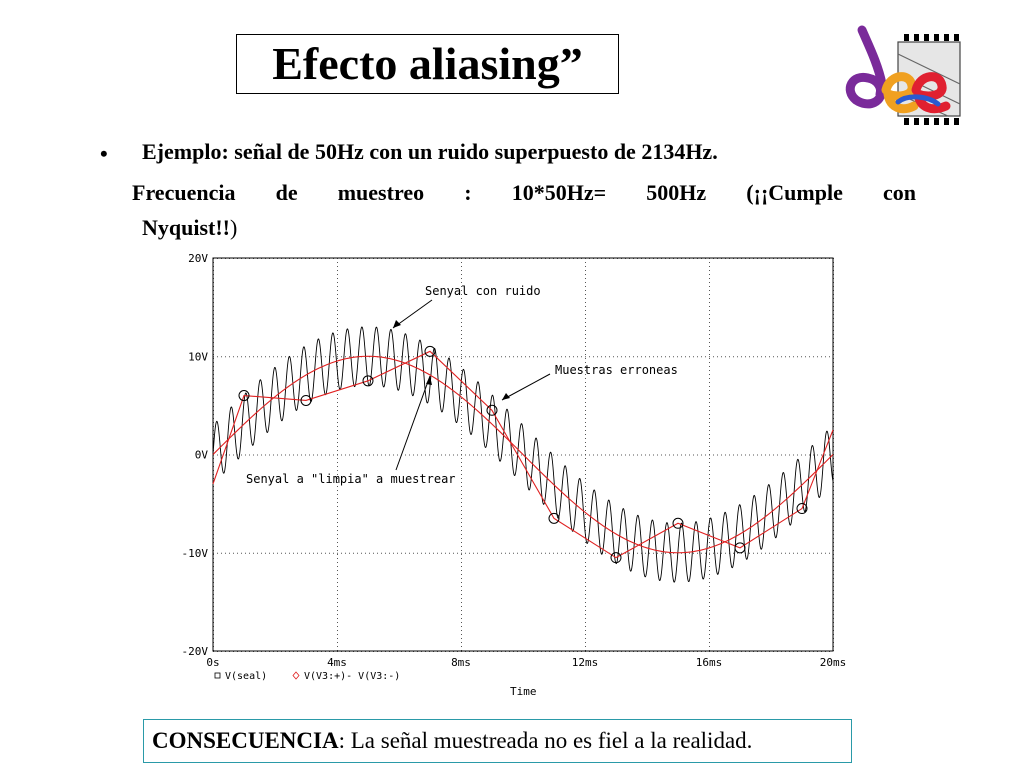 The image size is (1024, 768). Describe the element at coordinates (468, 192) in the screenshot. I see `line2-word: :` at that location.